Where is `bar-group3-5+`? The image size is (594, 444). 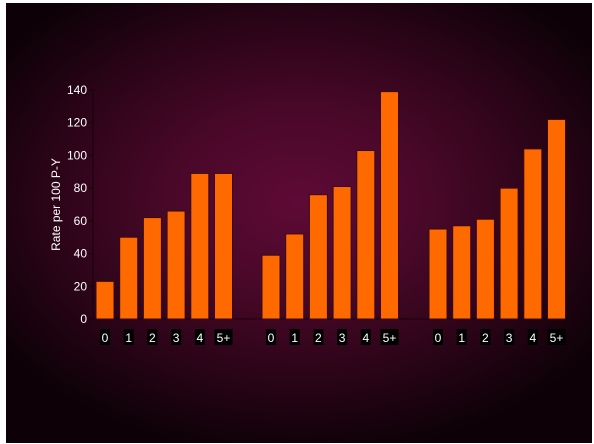 bar-group3-5+ is located at coordinates (556, 219).